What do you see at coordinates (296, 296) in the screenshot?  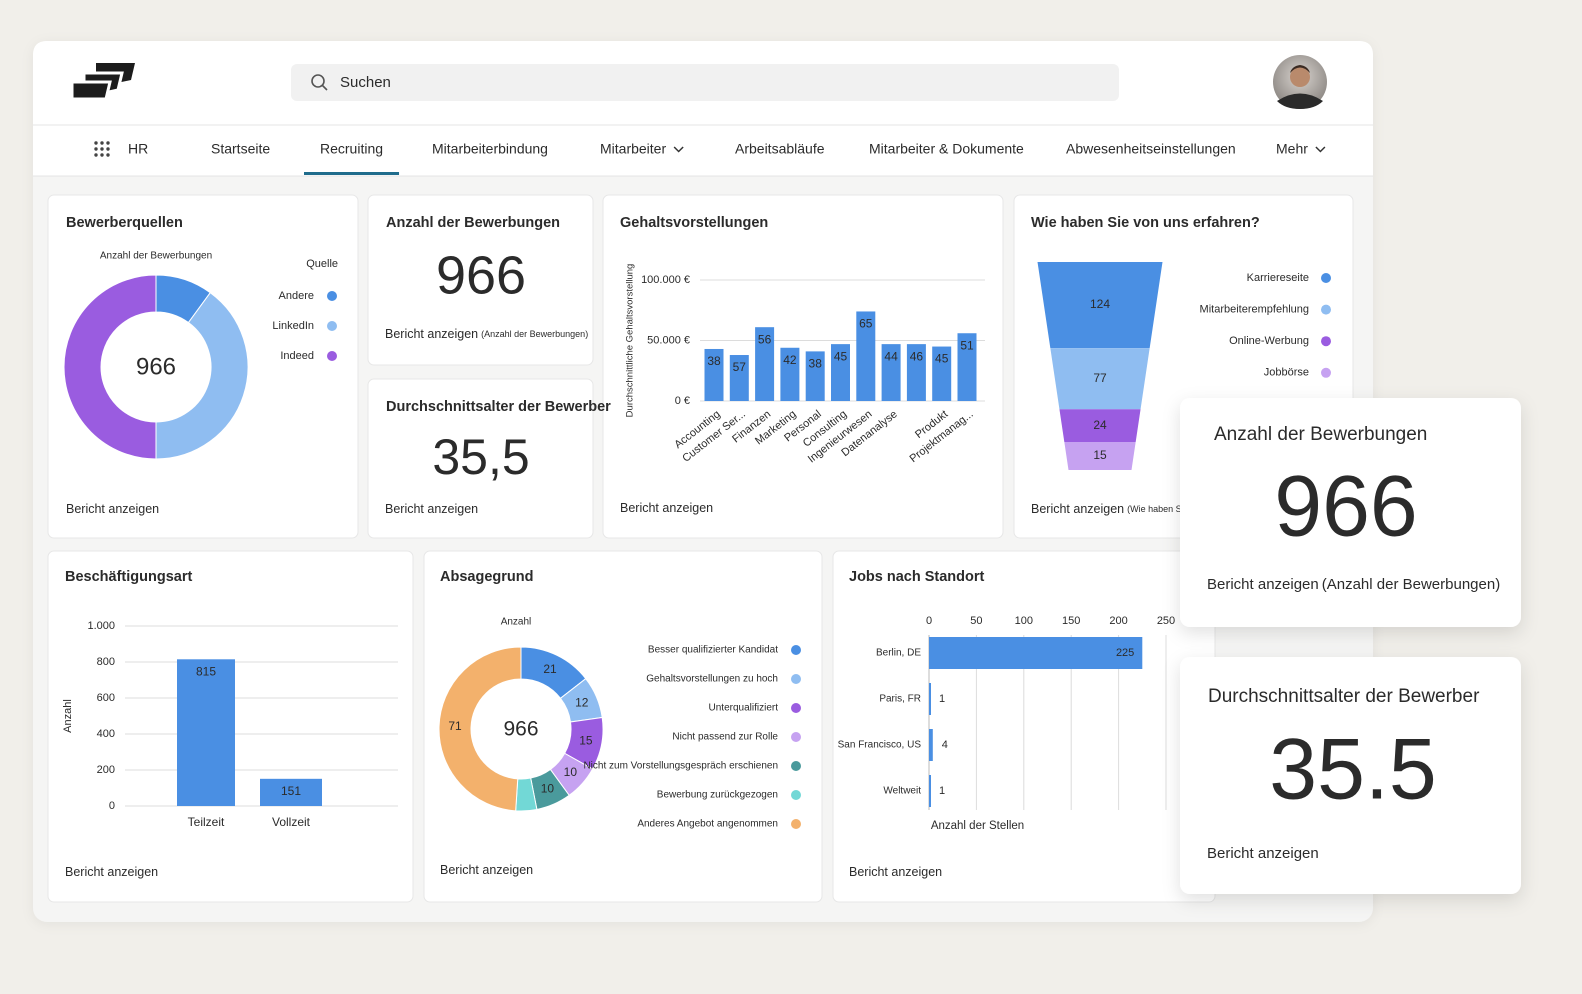 I see `legend-label: Andere` at bounding box center [296, 296].